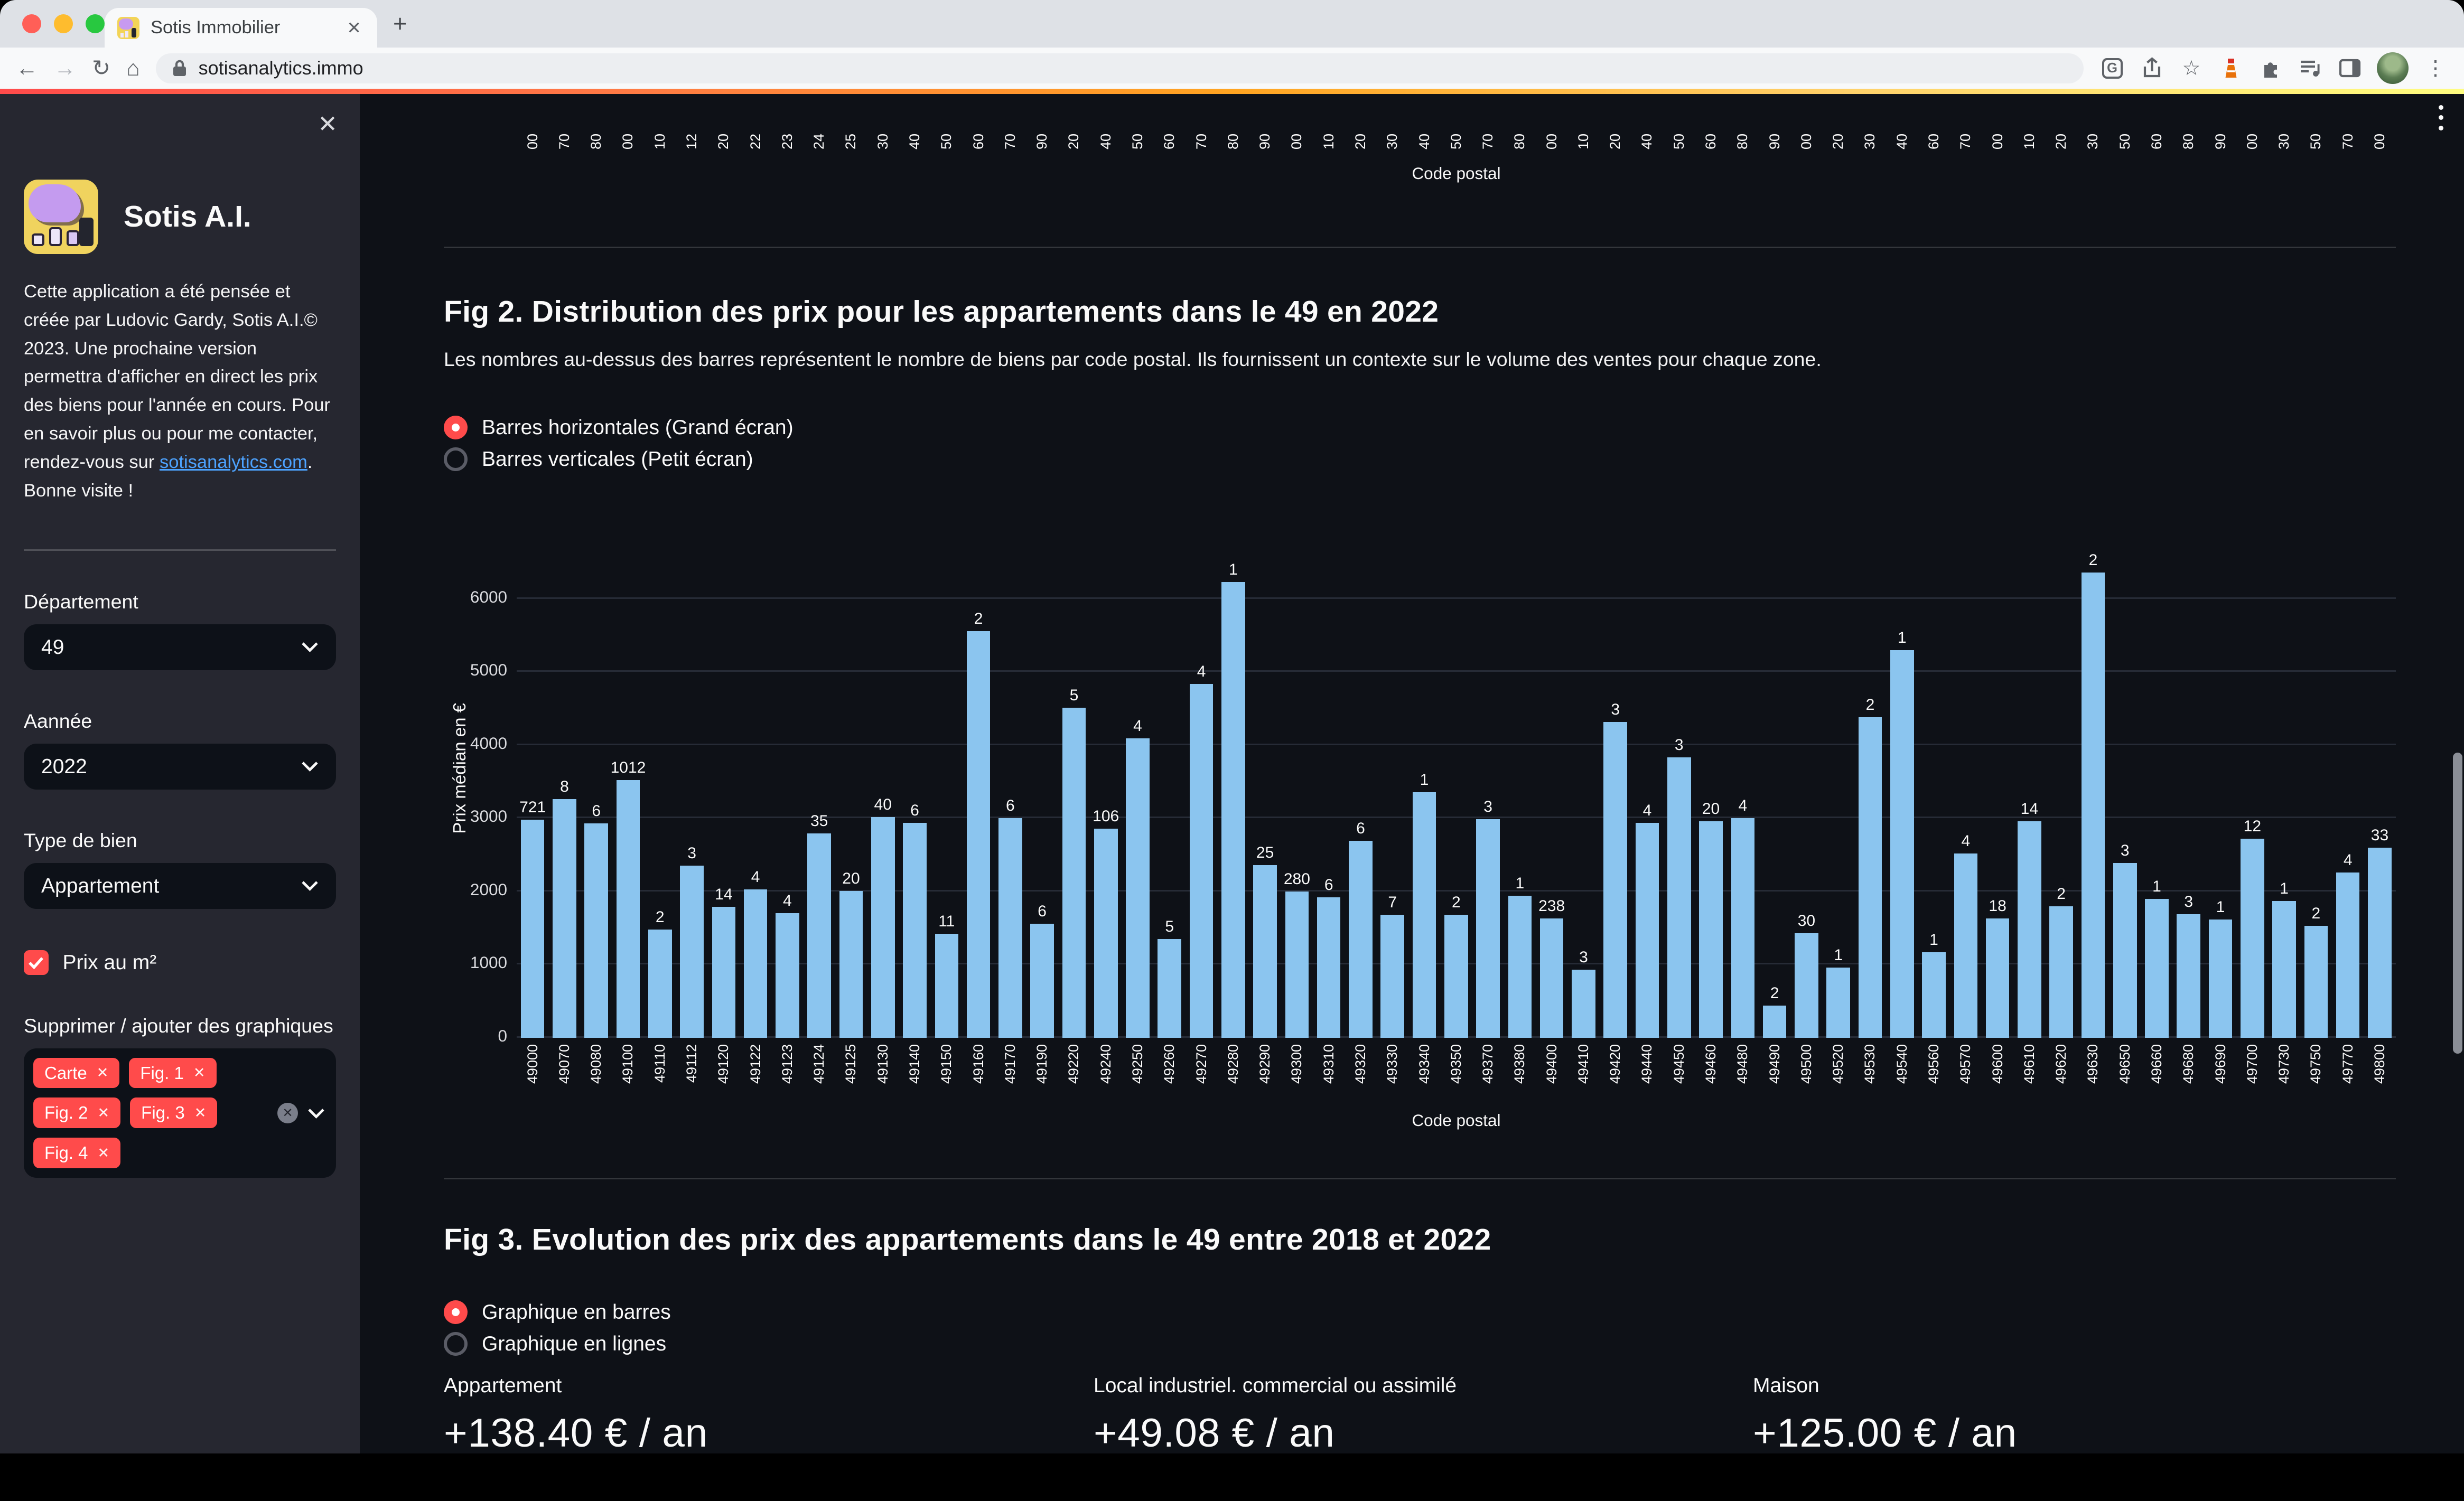  What do you see at coordinates (233, 462) in the screenshot?
I see `sotisanalytics-link: sotisanalytics.com` at bounding box center [233, 462].